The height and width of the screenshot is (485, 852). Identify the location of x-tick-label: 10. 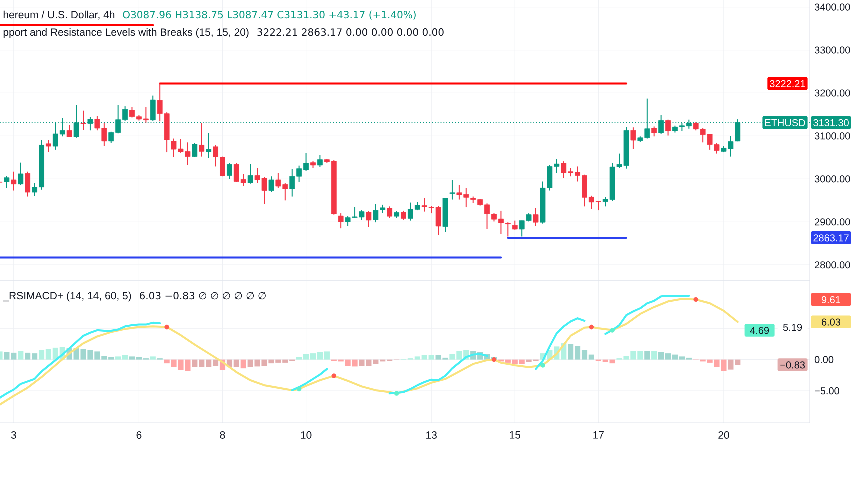
(306, 435).